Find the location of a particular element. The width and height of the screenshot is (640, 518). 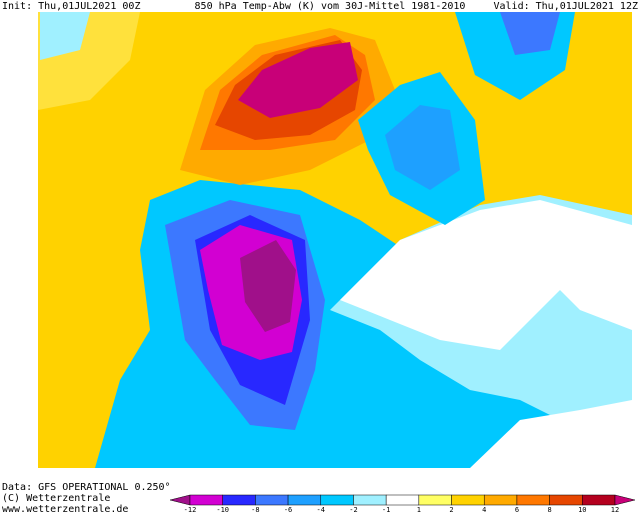

colorbar-tick-label: -8 is located at coordinates (255, 510).